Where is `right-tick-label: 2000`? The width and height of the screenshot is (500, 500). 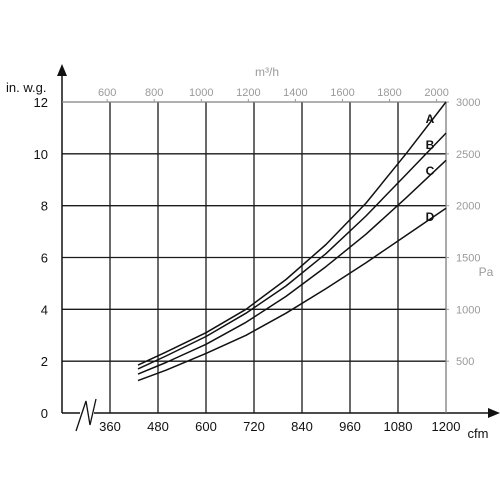 right-tick-label: 2000 is located at coordinates (468, 207).